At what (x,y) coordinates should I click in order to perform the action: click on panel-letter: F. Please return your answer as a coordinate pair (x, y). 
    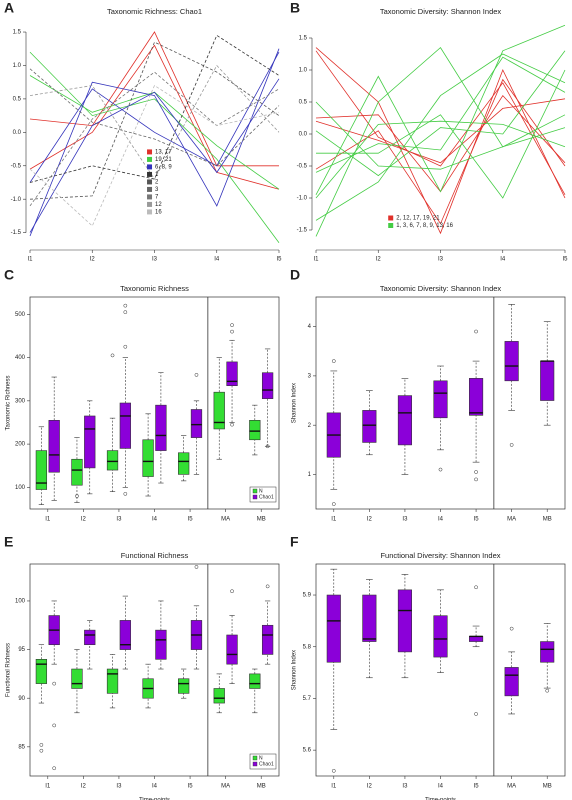
    Looking at the image, I should click on (294, 542).